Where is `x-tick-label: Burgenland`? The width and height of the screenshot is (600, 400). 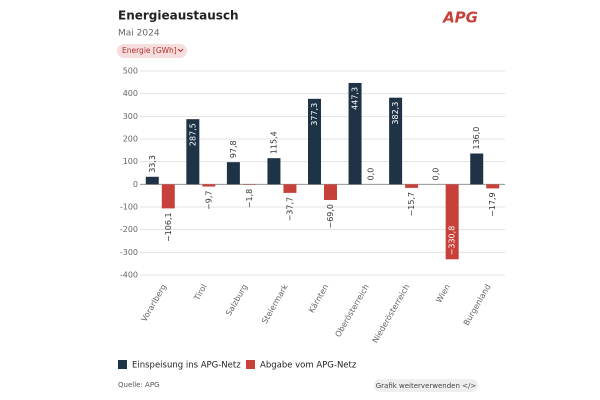 x-tick-label: Burgenland is located at coordinates (477, 305).